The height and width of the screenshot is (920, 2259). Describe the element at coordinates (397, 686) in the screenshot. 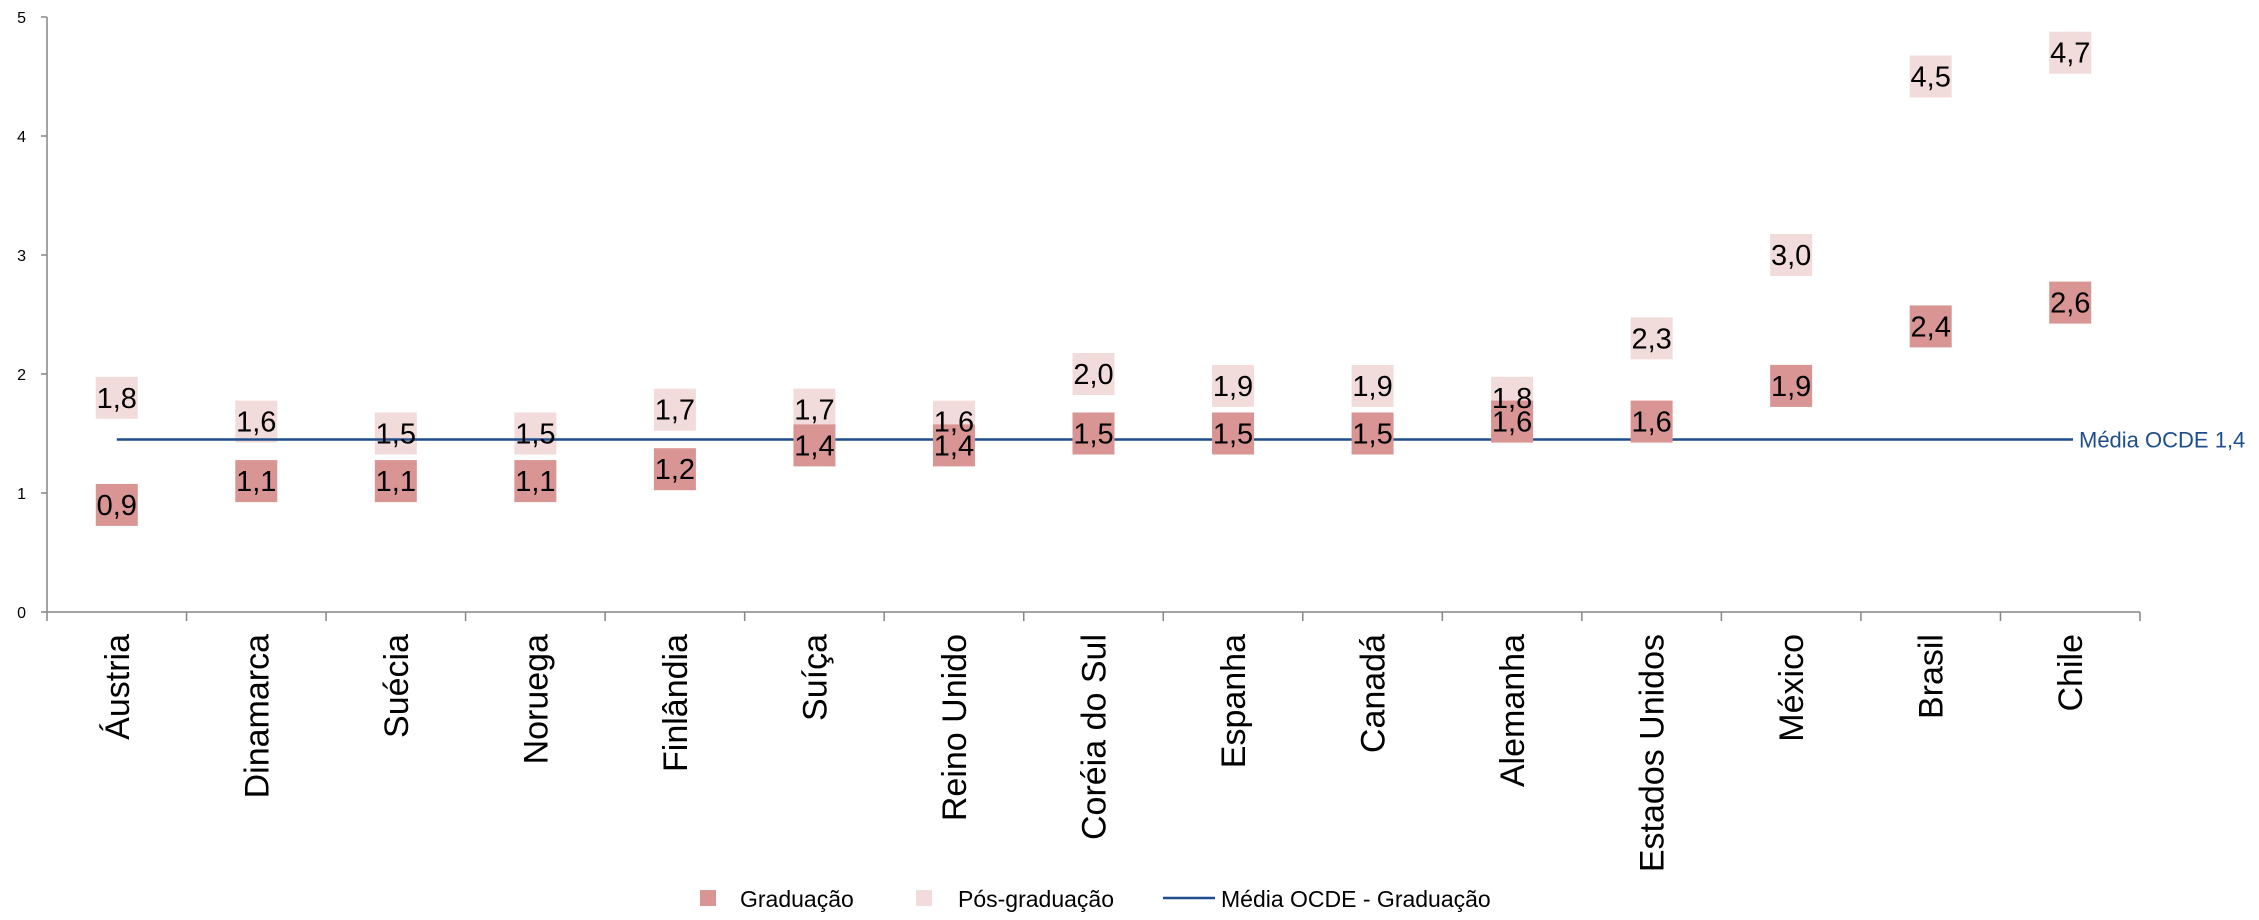

I see `x-tick-label: Suécia` at that location.